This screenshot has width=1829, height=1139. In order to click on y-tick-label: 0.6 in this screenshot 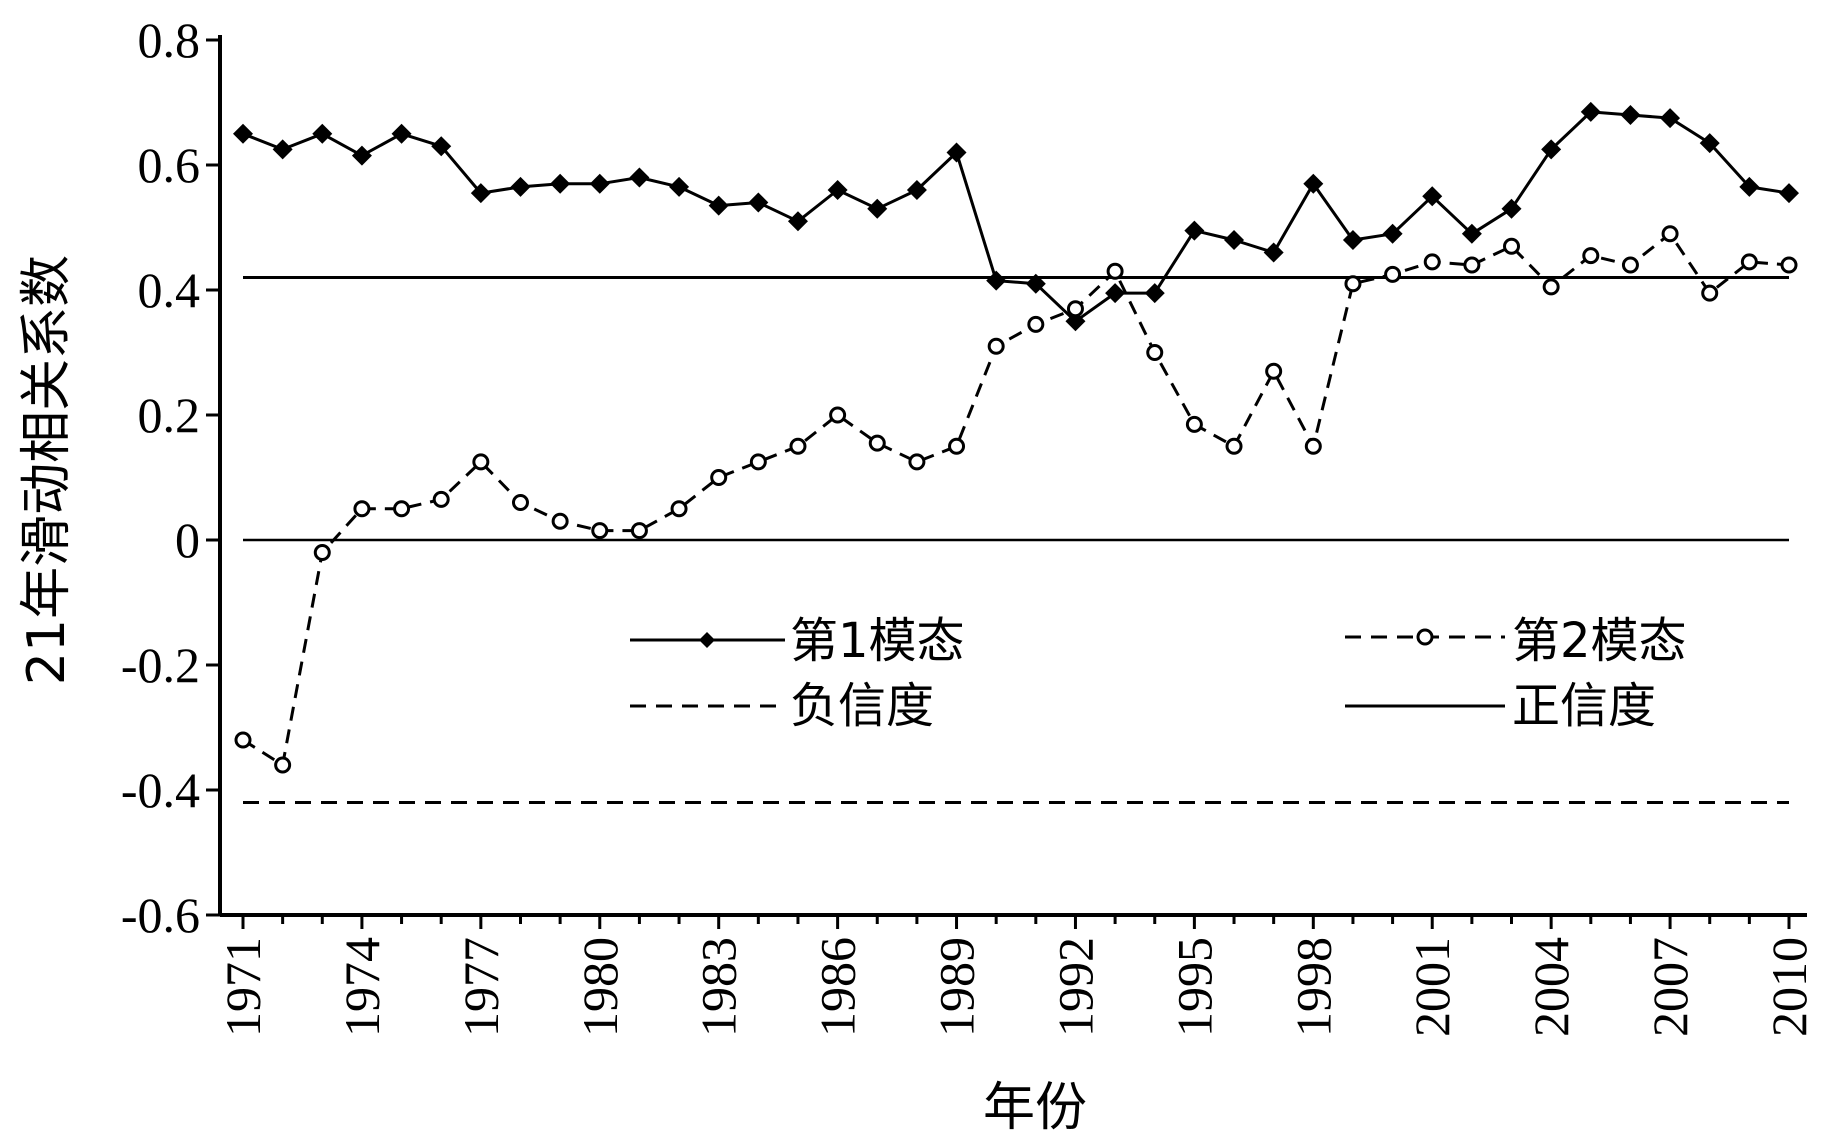, I will do `click(169, 165)`.